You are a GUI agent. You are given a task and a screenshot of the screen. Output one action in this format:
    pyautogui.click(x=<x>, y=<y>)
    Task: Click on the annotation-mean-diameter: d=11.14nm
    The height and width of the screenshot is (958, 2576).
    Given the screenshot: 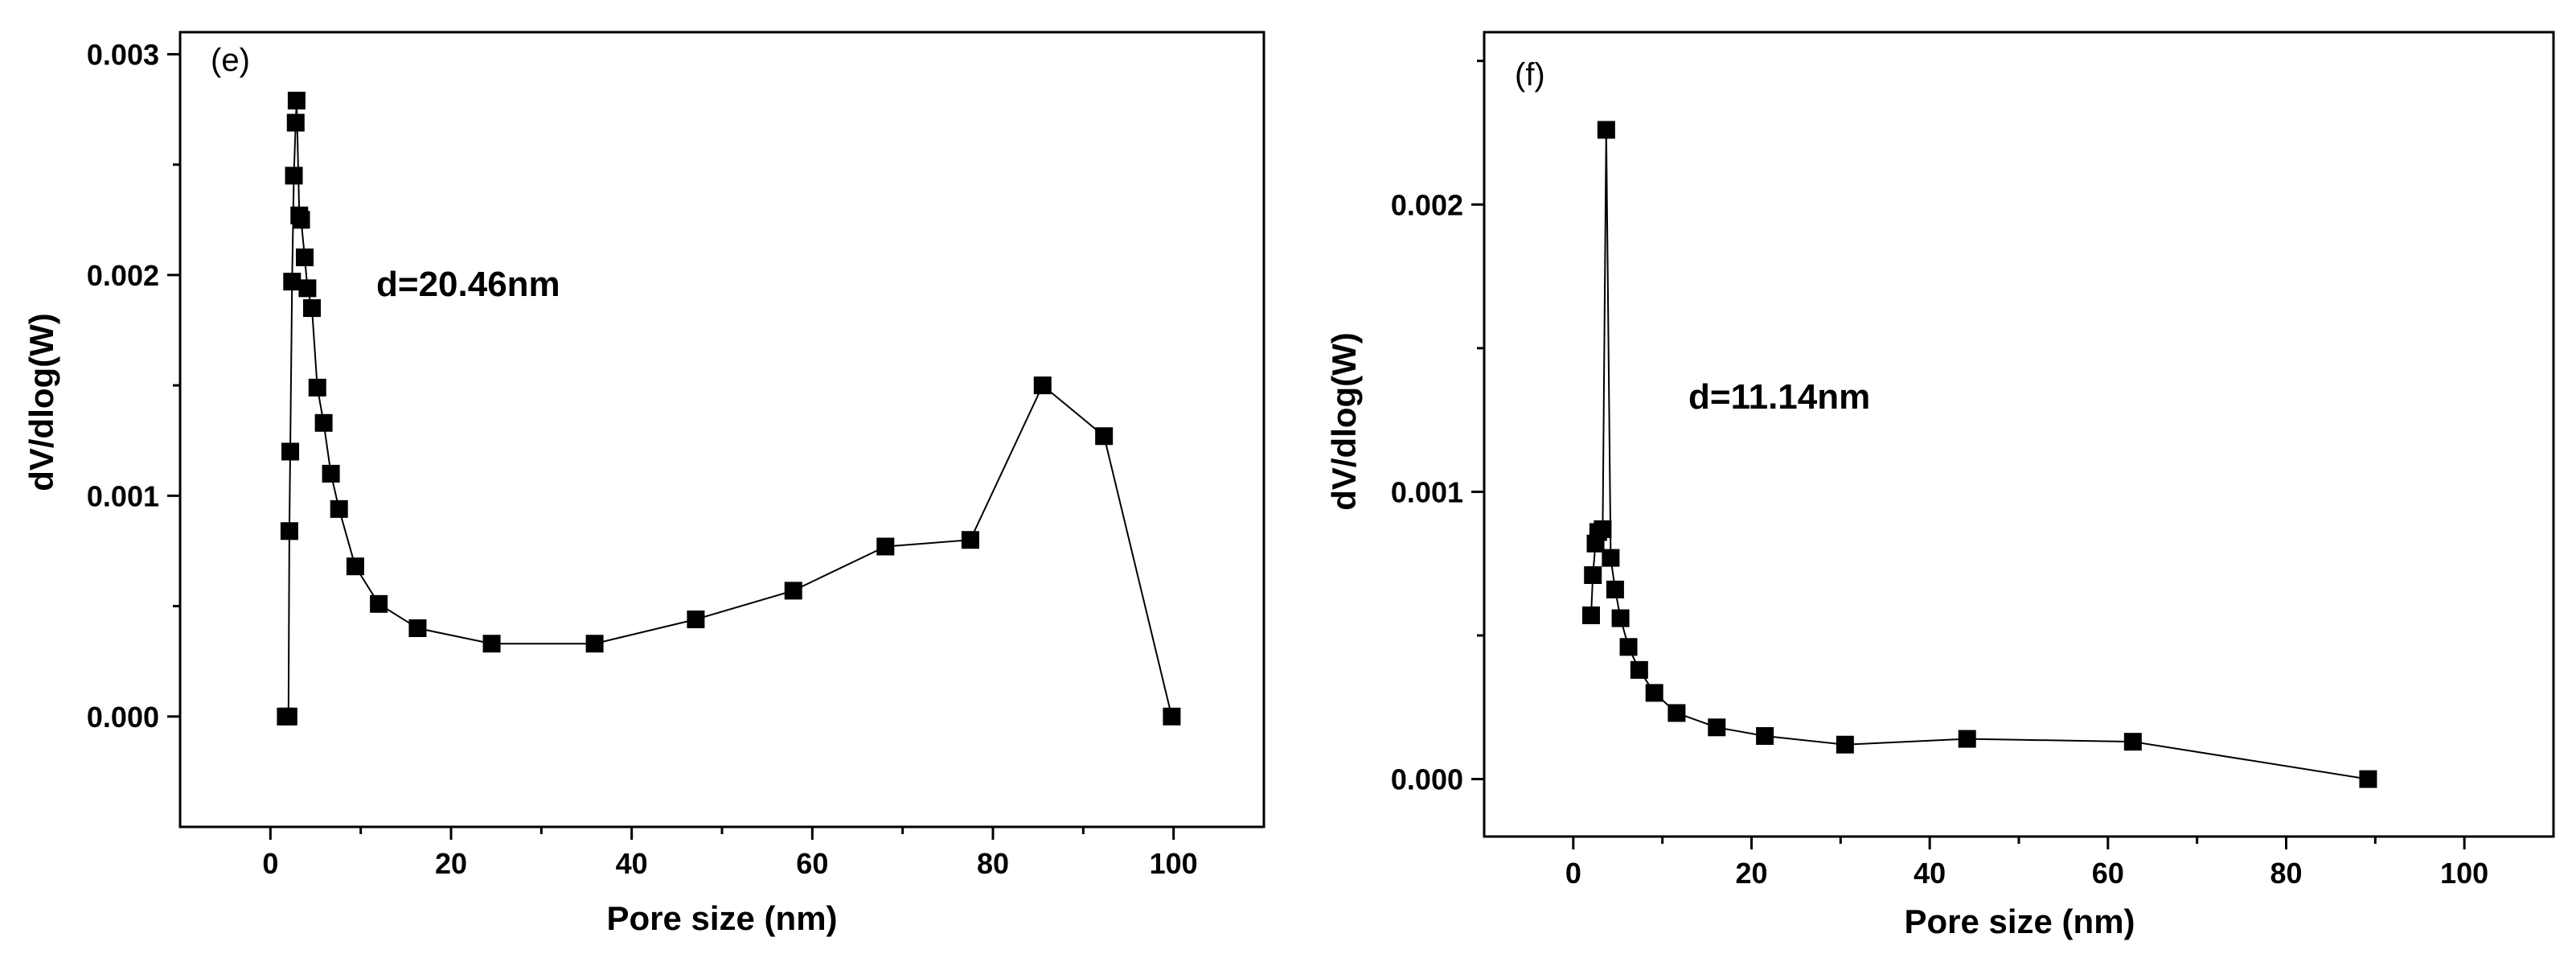 What is the action you would take?
    pyautogui.click(x=1779, y=397)
    